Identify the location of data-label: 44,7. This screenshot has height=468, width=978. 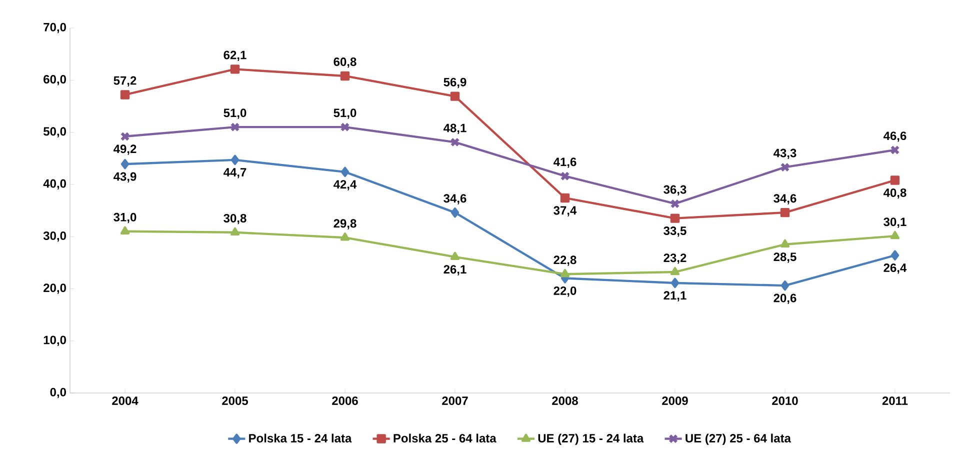
(235, 173).